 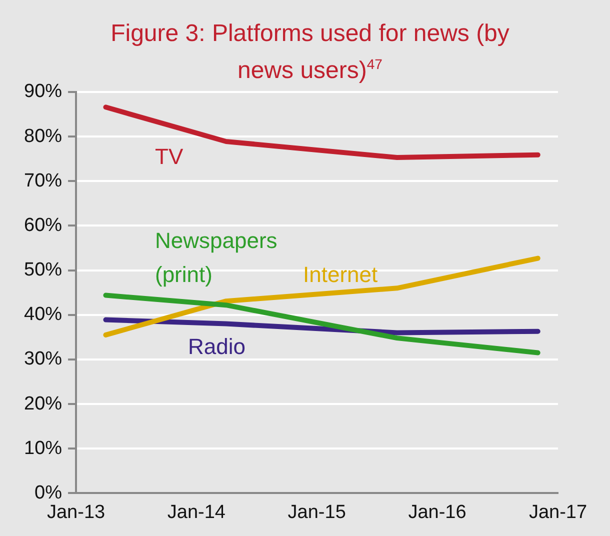 I want to click on y-tick-label: 0%, so click(x=48, y=493).